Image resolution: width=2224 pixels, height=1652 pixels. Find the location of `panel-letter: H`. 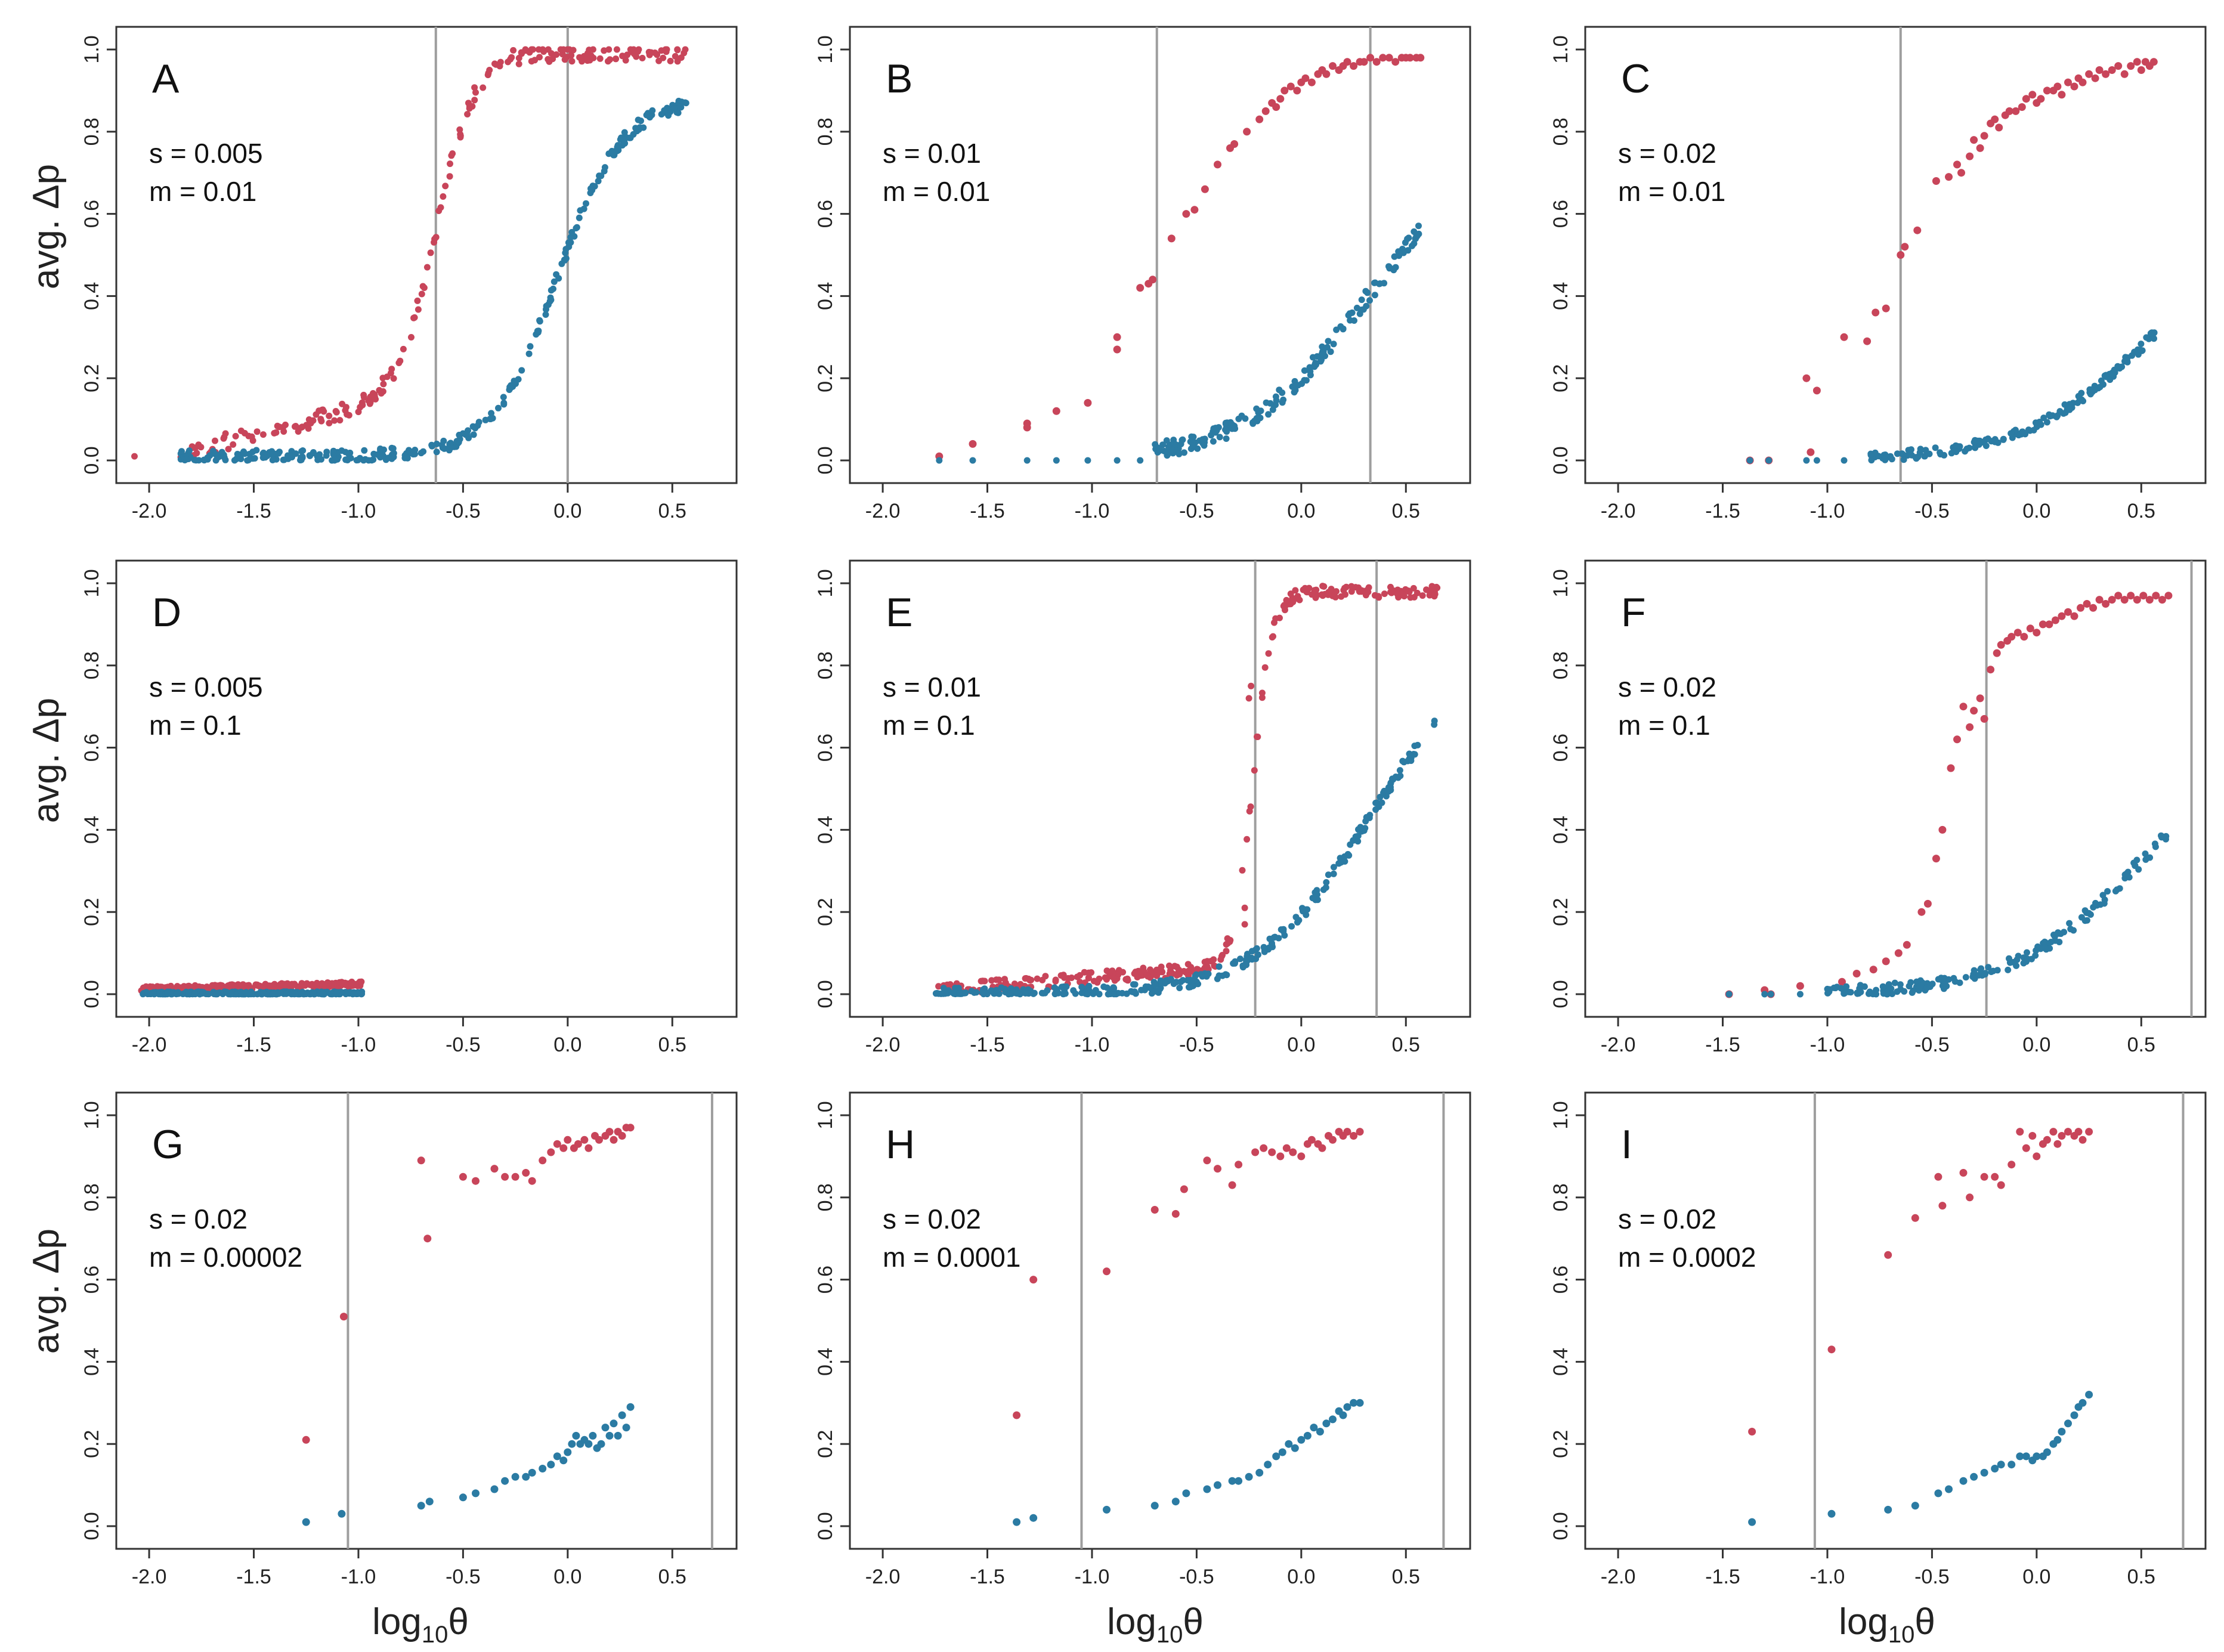

panel-letter: H is located at coordinates (900, 1145).